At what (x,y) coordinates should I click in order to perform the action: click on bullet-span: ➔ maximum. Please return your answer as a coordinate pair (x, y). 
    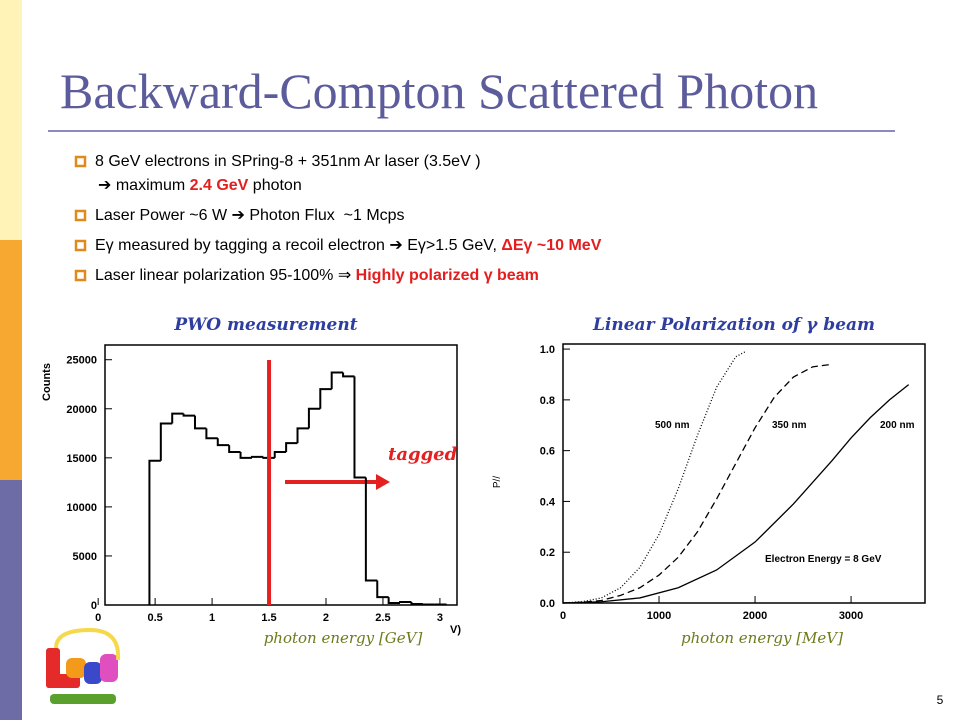
    Looking at the image, I should click on (144, 185).